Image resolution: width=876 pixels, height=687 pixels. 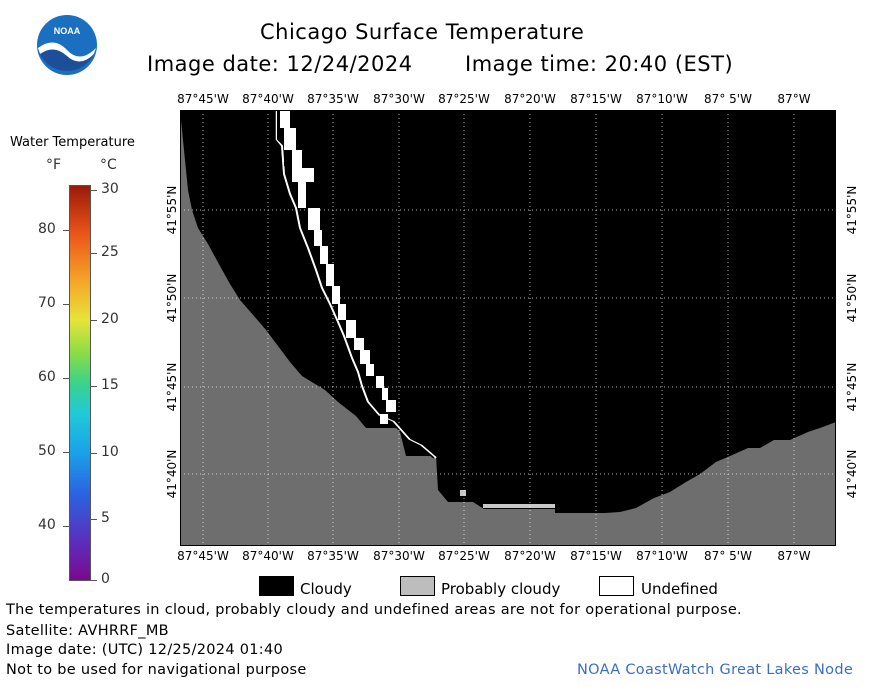 I want to click on fahrenheit-tick: 40, so click(x=47, y=525).